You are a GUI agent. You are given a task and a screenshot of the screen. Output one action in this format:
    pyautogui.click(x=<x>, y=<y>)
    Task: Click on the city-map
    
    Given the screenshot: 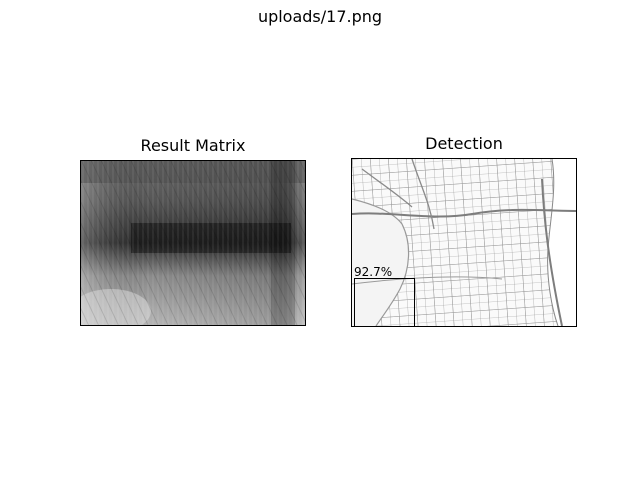 What is the action you would take?
    pyautogui.click(x=464, y=242)
    